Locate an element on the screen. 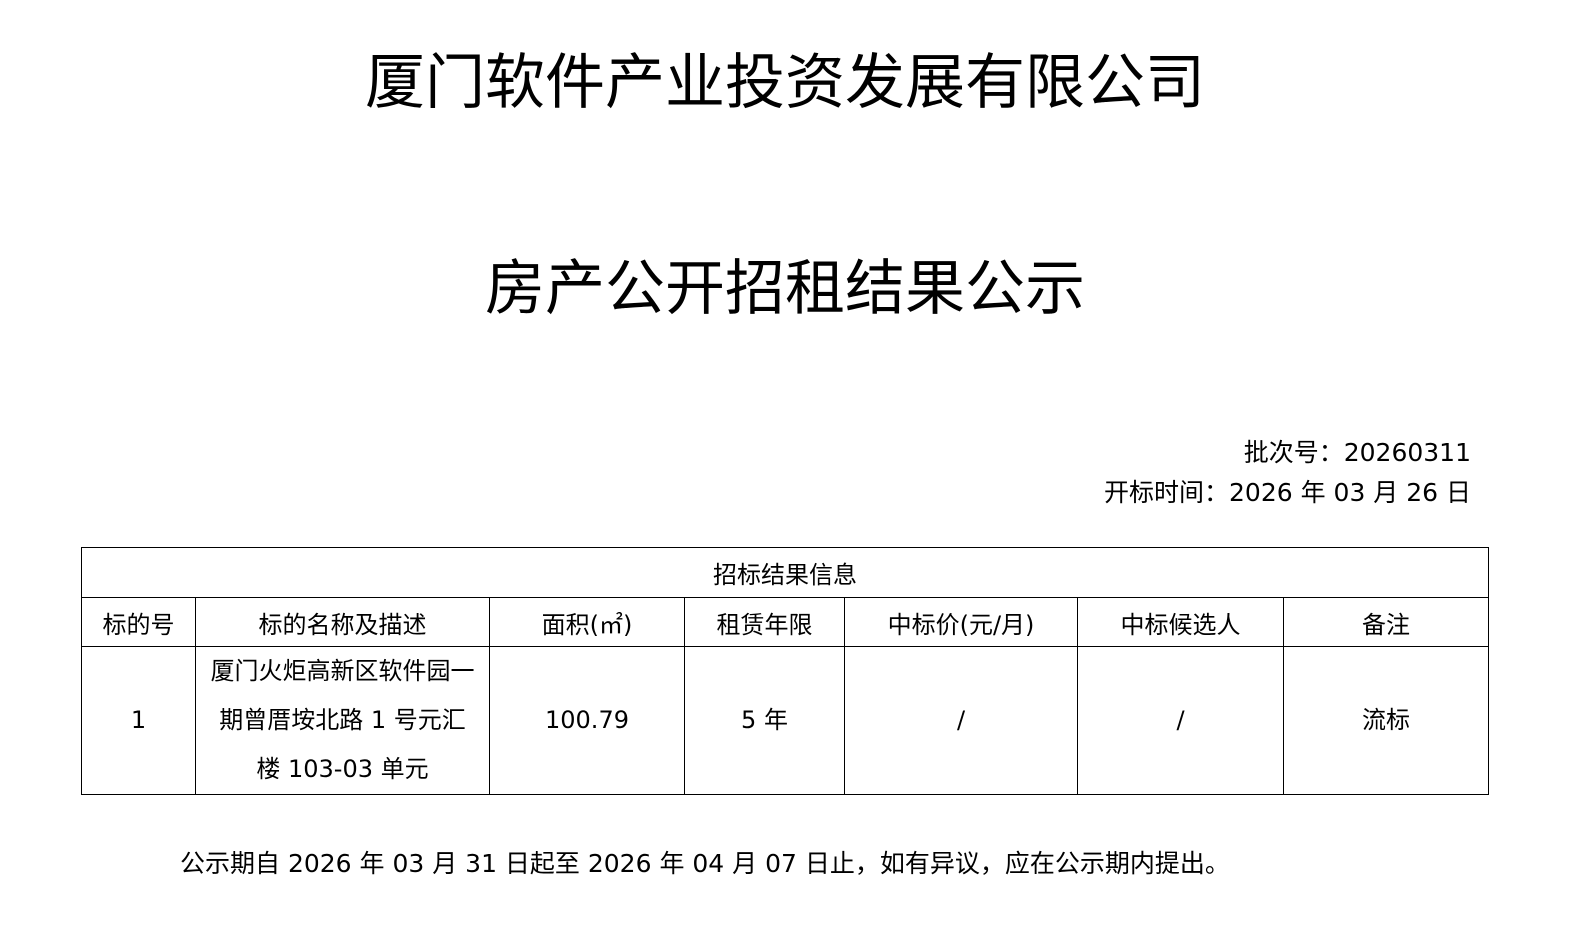 The image size is (1587, 943). opening-value: 2026 年 03 月 26 日 is located at coordinates (1350, 492).